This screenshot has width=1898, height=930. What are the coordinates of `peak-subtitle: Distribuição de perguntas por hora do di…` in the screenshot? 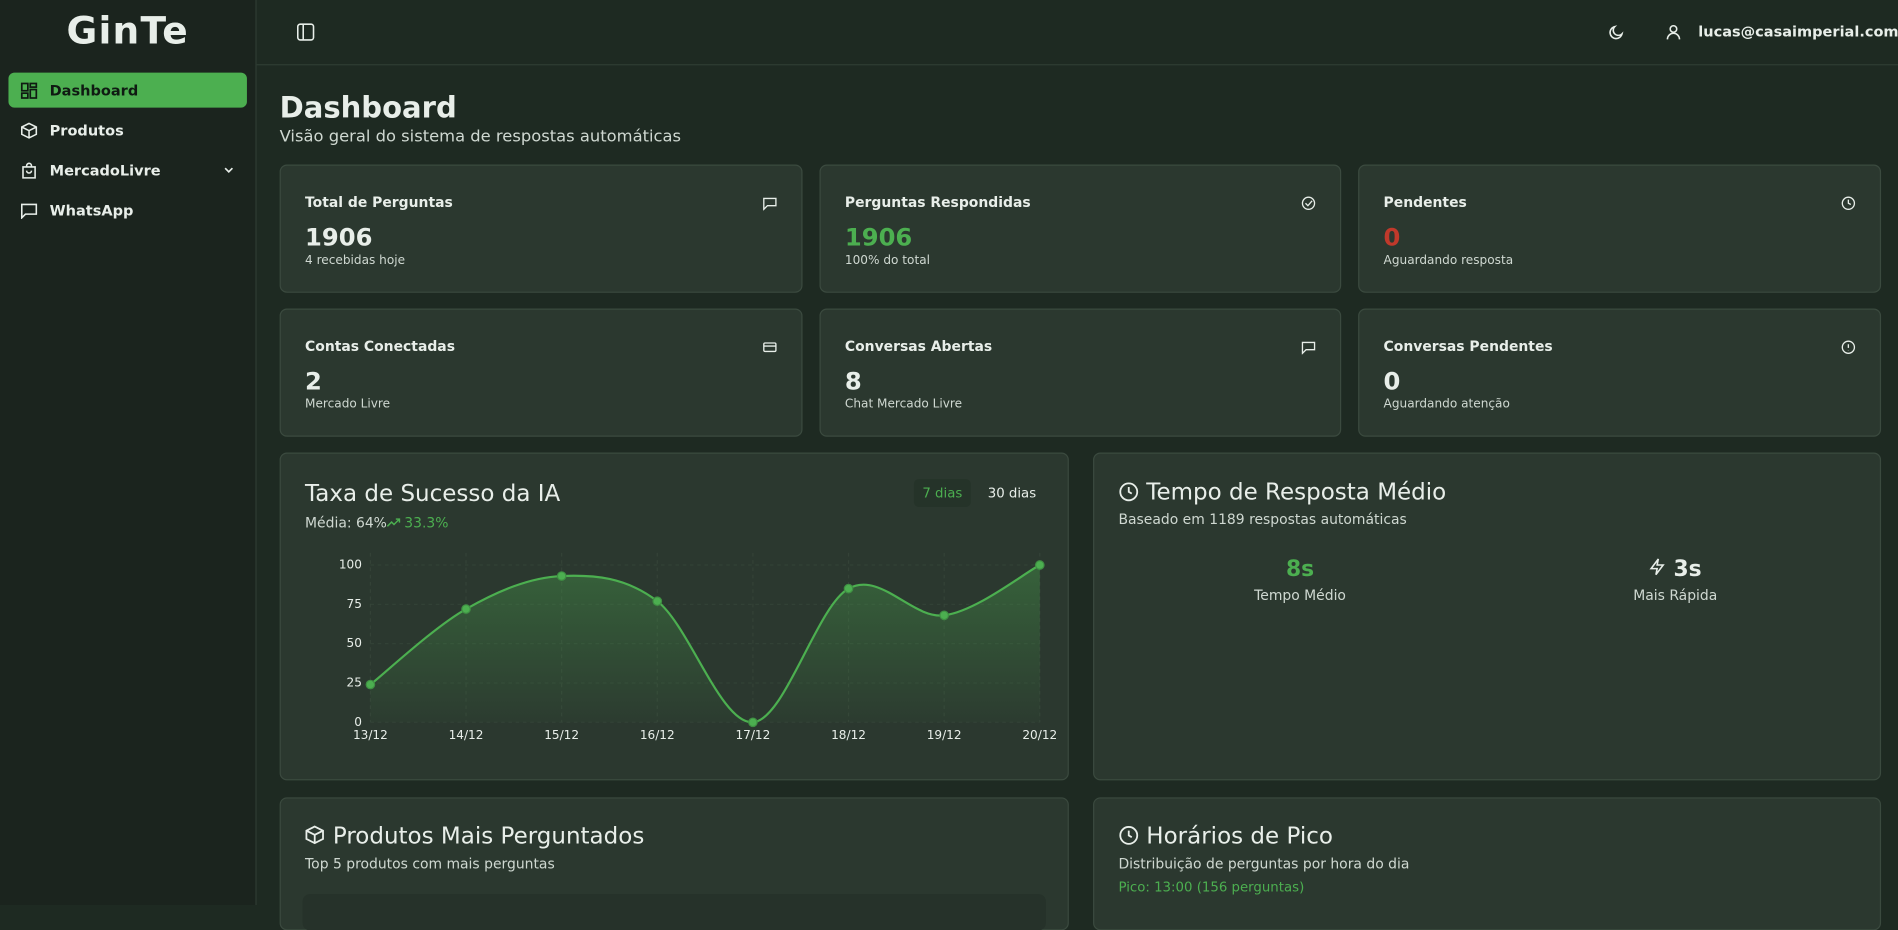 It's located at (1264, 864).